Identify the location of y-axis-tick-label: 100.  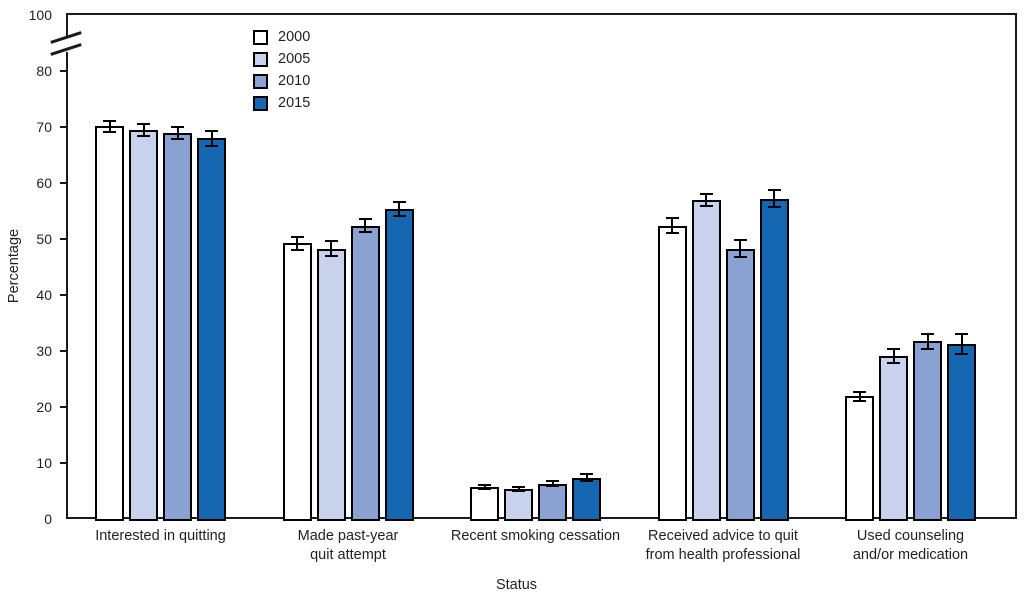
(40, 15).